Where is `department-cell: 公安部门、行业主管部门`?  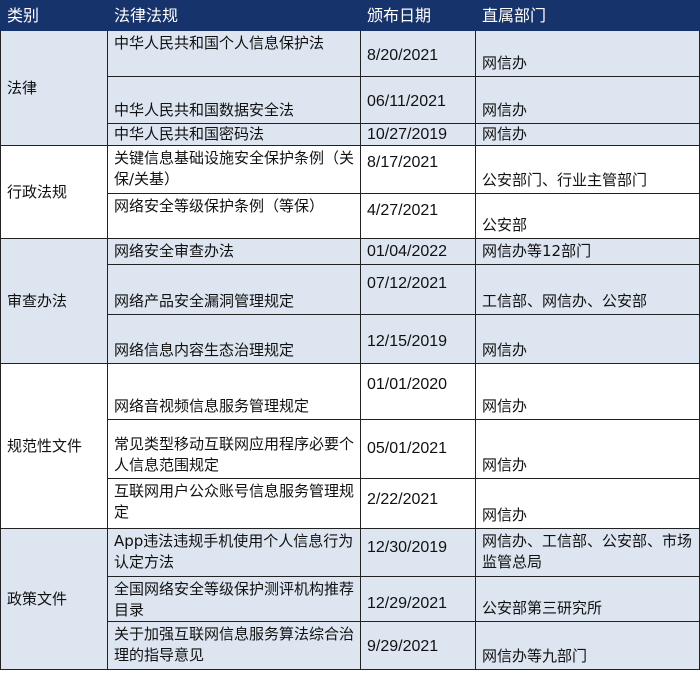 department-cell: 公安部门、行业主管部门 is located at coordinates (587, 169).